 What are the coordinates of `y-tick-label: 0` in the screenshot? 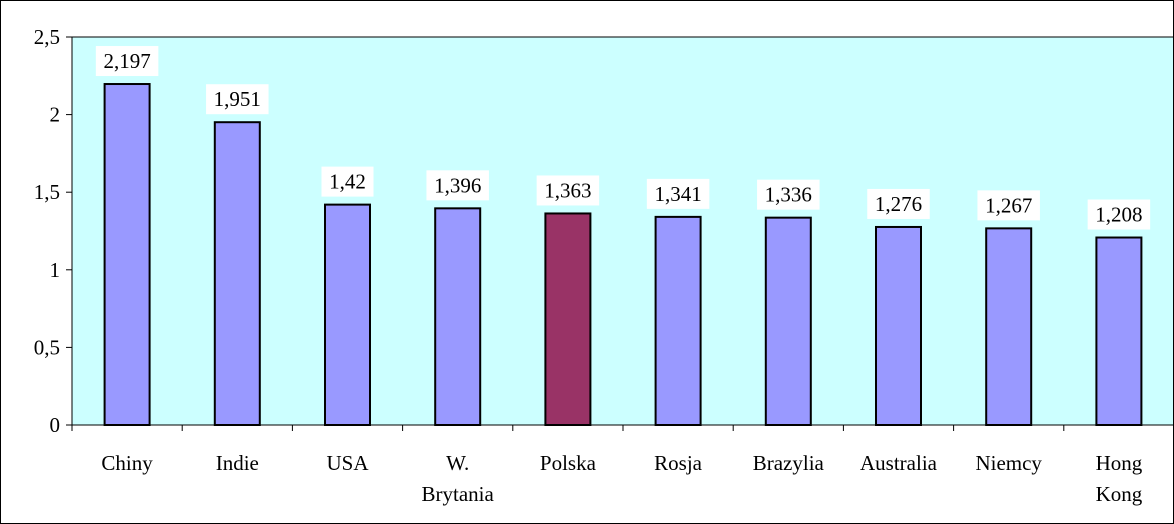 It's located at (55, 425).